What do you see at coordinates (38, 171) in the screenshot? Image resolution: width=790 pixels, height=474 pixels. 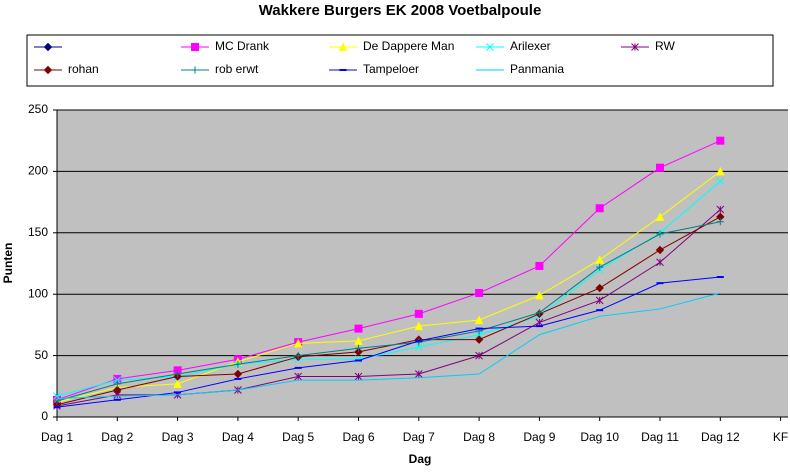 I see `y-tick-label: 200` at bounding box center [38, 171].